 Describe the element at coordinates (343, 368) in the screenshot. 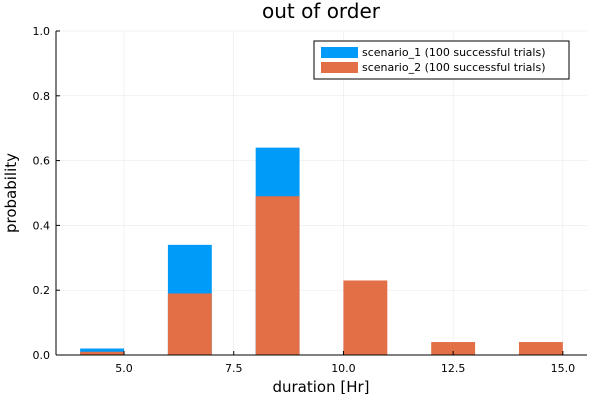

I see `x-tick-label: 10.0` at that location.